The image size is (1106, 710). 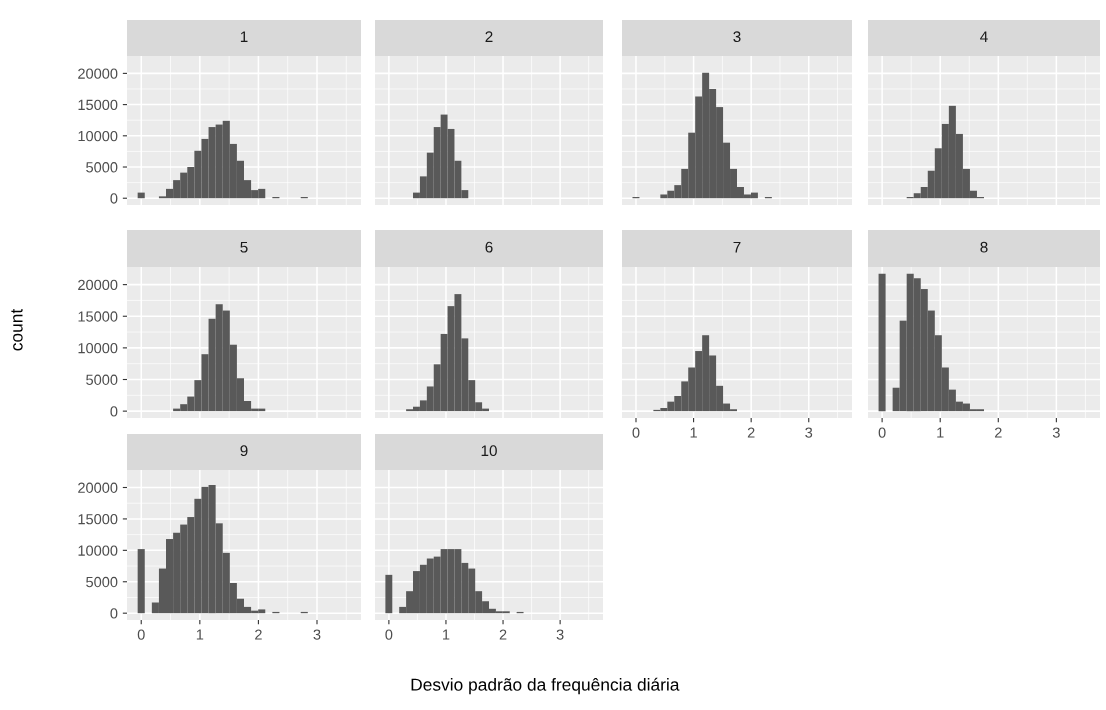 What do you see at coordinates (244, 247) in the screenshot?
I see `chart-title: 5` at bounding box center [244, 247].